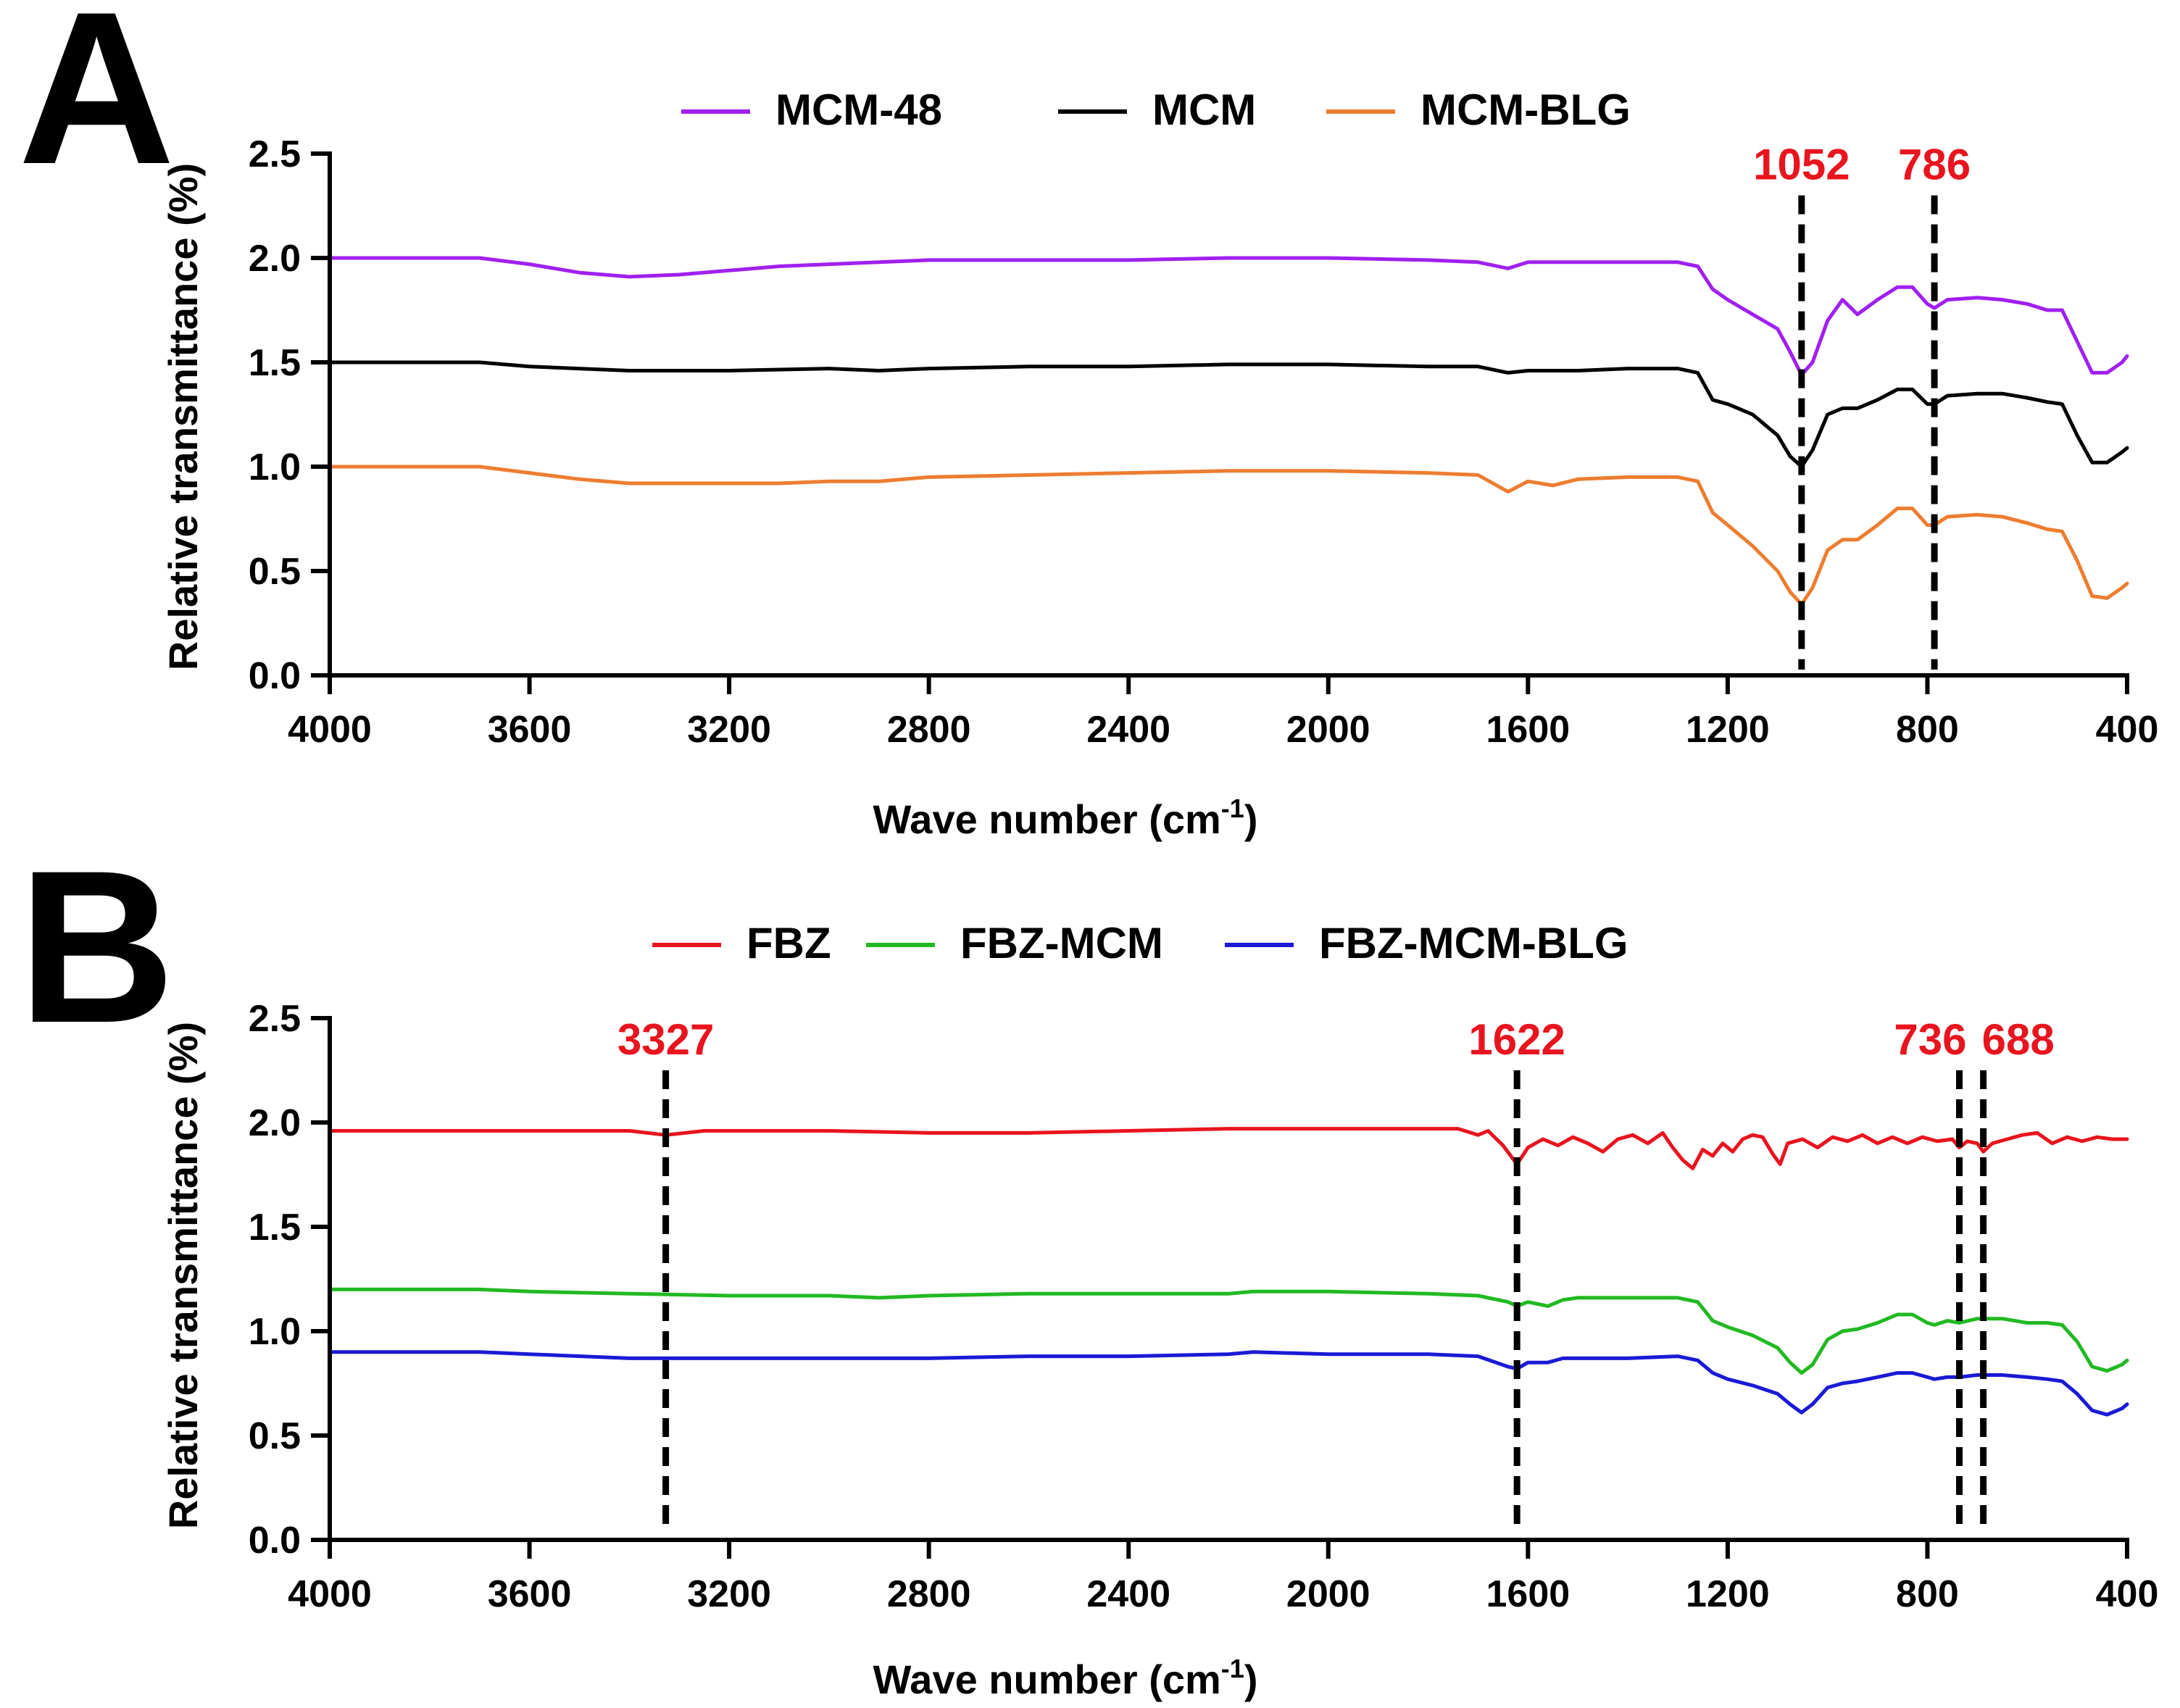 This screenshot has width=2180, height=1708. I want to click on panel-b-legend: FBZ FBZ-MCM FBZ-MCM-BLG, so click(1140, 943).